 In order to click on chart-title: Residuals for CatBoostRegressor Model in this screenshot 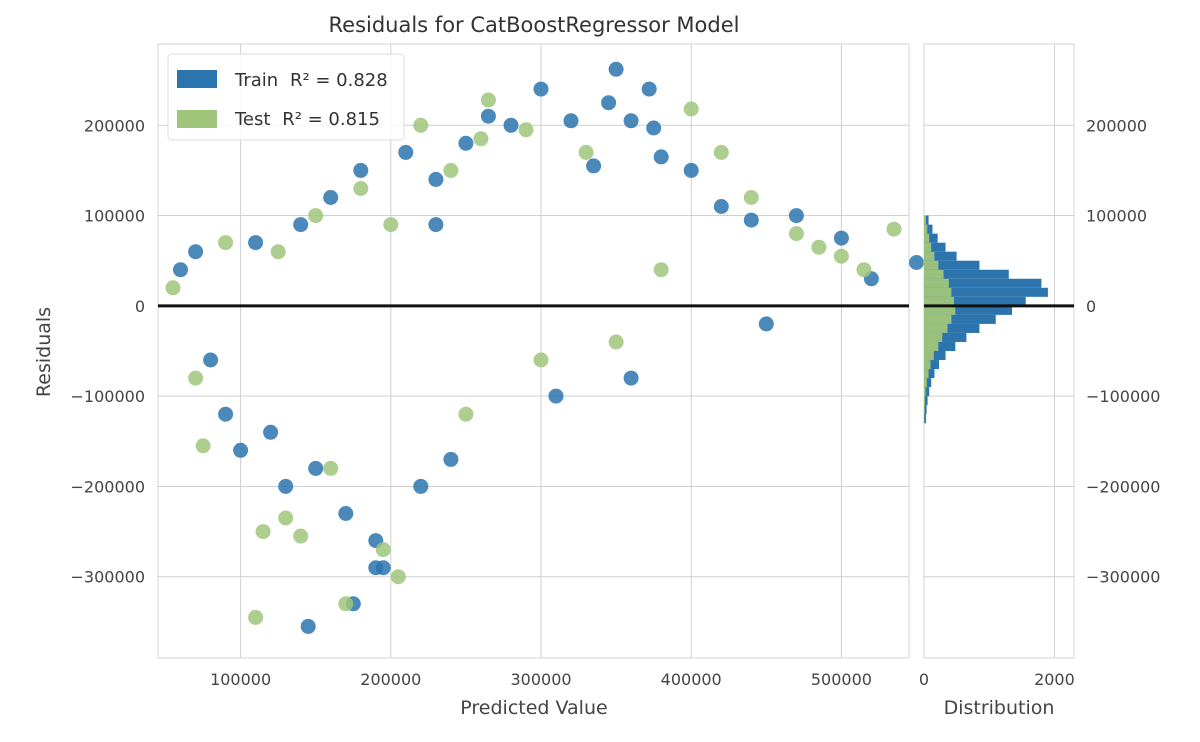, I will do `click(534, 25)`.